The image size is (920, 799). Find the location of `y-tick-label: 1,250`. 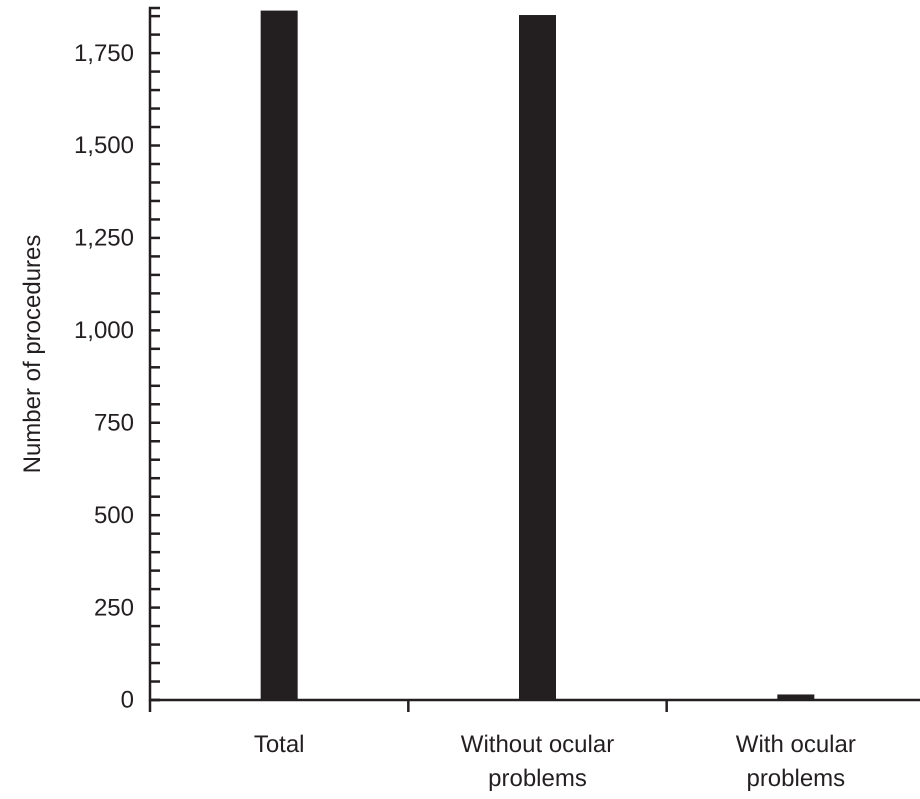

y-tick-label: 1,250 is located at coordinates (104, 238).